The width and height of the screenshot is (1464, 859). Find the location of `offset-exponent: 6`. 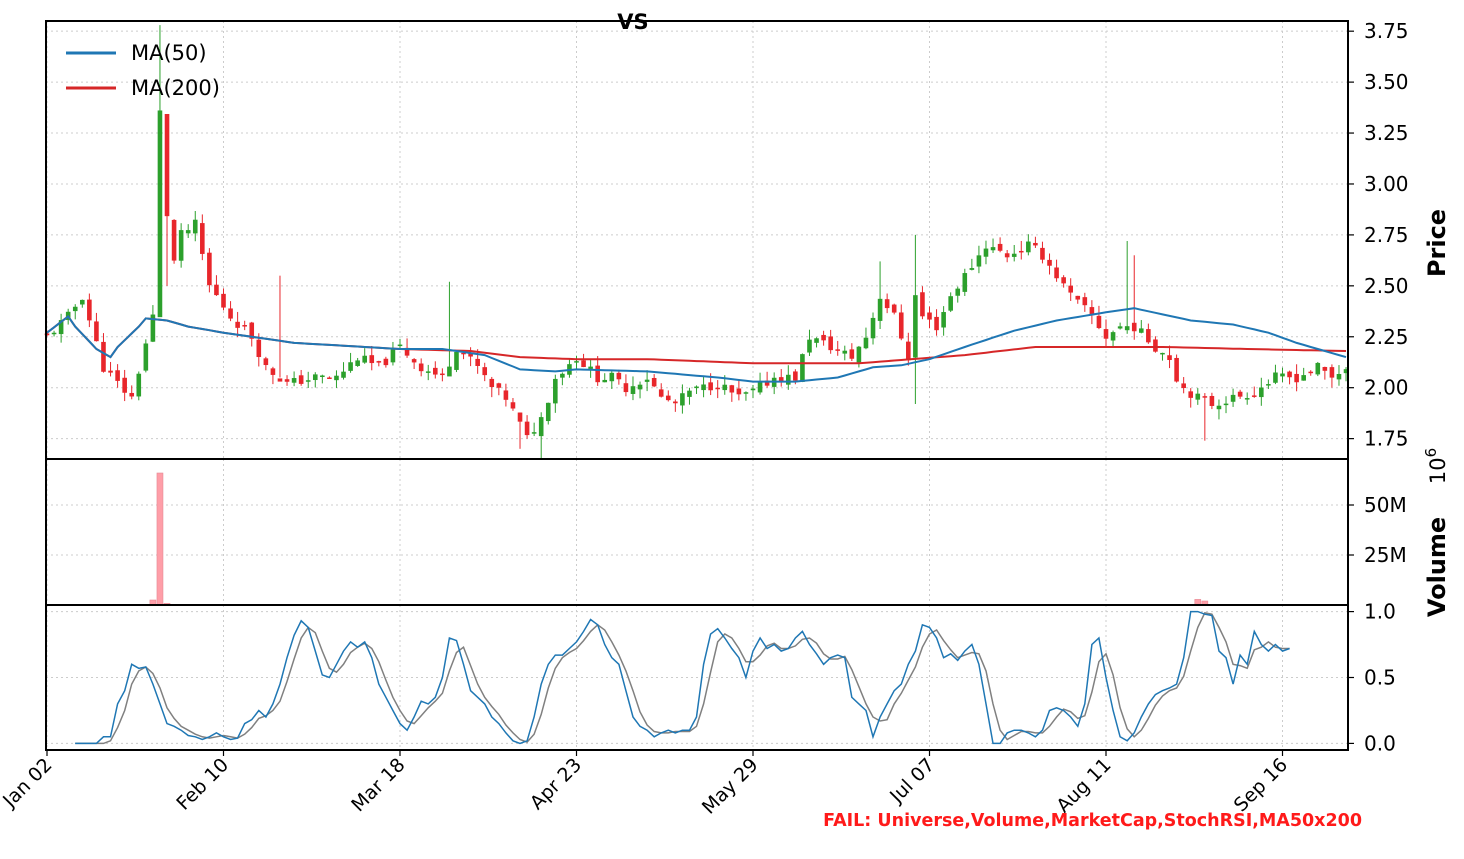

offset-exponent: 6 is located at coordinates (1431, 453).